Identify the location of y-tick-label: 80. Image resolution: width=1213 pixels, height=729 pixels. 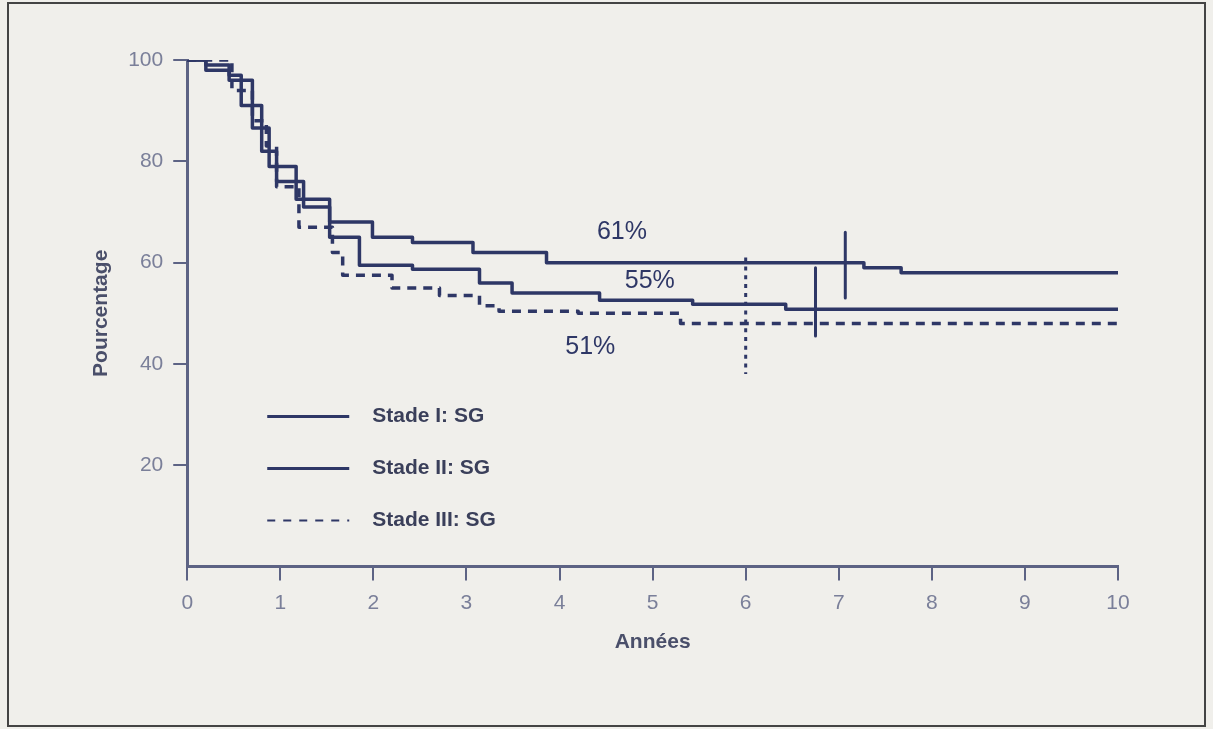
(151, 160).